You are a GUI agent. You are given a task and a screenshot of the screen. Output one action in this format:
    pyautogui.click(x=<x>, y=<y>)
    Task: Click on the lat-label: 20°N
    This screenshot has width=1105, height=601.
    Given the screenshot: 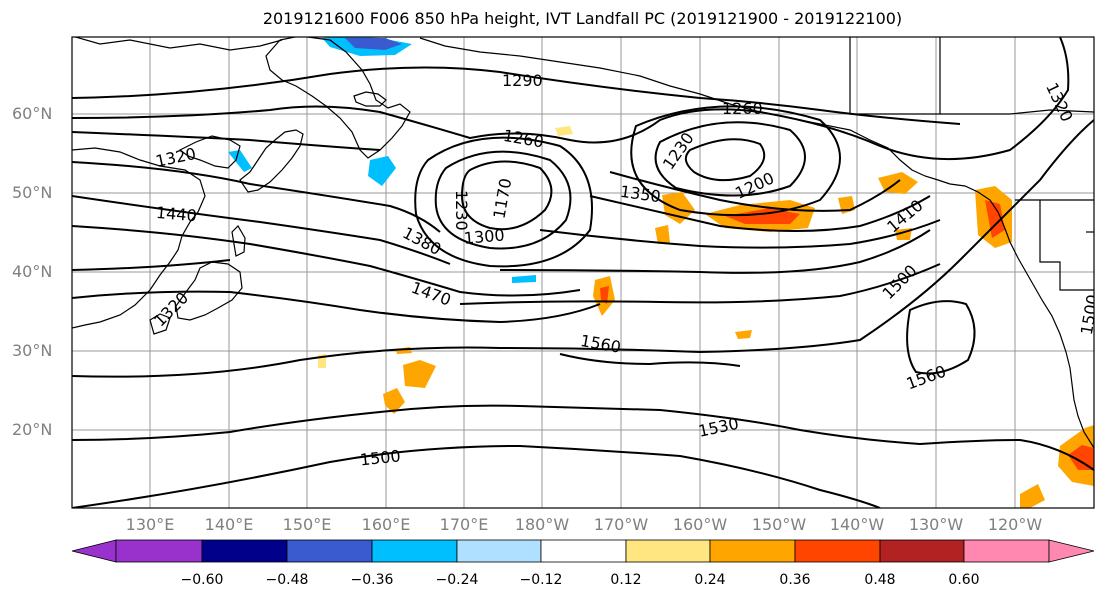 What is the action you would take?
    pyautogui.click(x=32, y=429)
    